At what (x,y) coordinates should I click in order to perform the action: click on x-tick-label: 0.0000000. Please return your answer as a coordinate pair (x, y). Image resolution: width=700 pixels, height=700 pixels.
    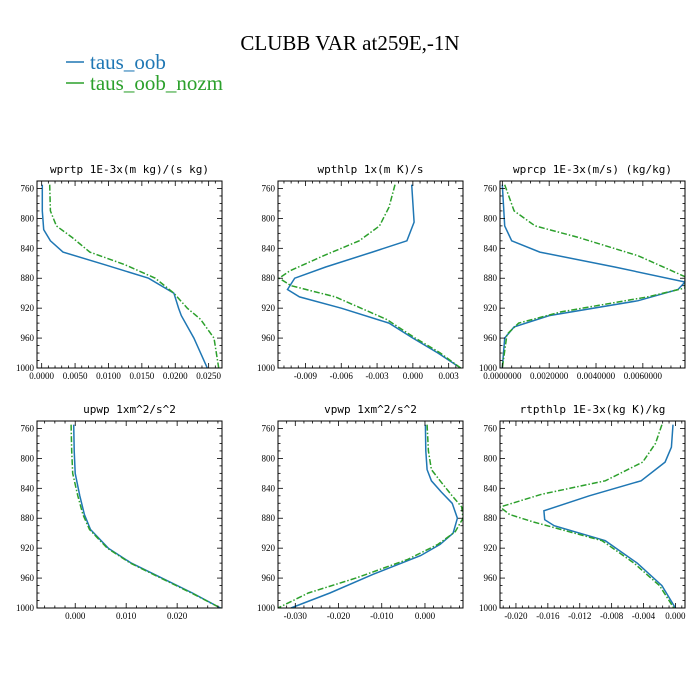
    Looking at the image, I should click on (502, 376).